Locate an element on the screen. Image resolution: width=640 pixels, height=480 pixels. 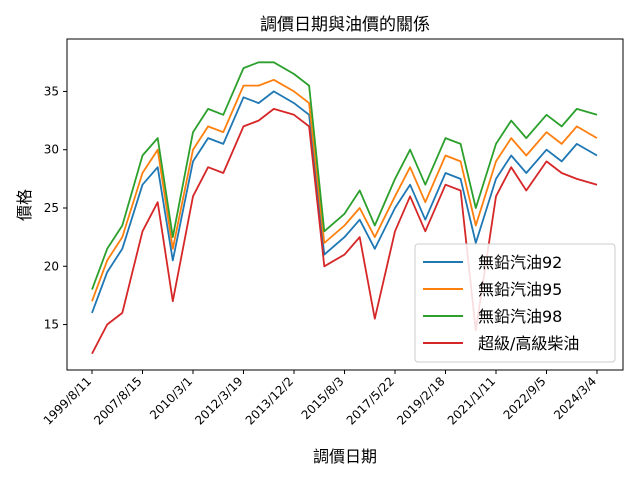
x-tick-label: 2010/3/1 is located at coordinates (171, 398).